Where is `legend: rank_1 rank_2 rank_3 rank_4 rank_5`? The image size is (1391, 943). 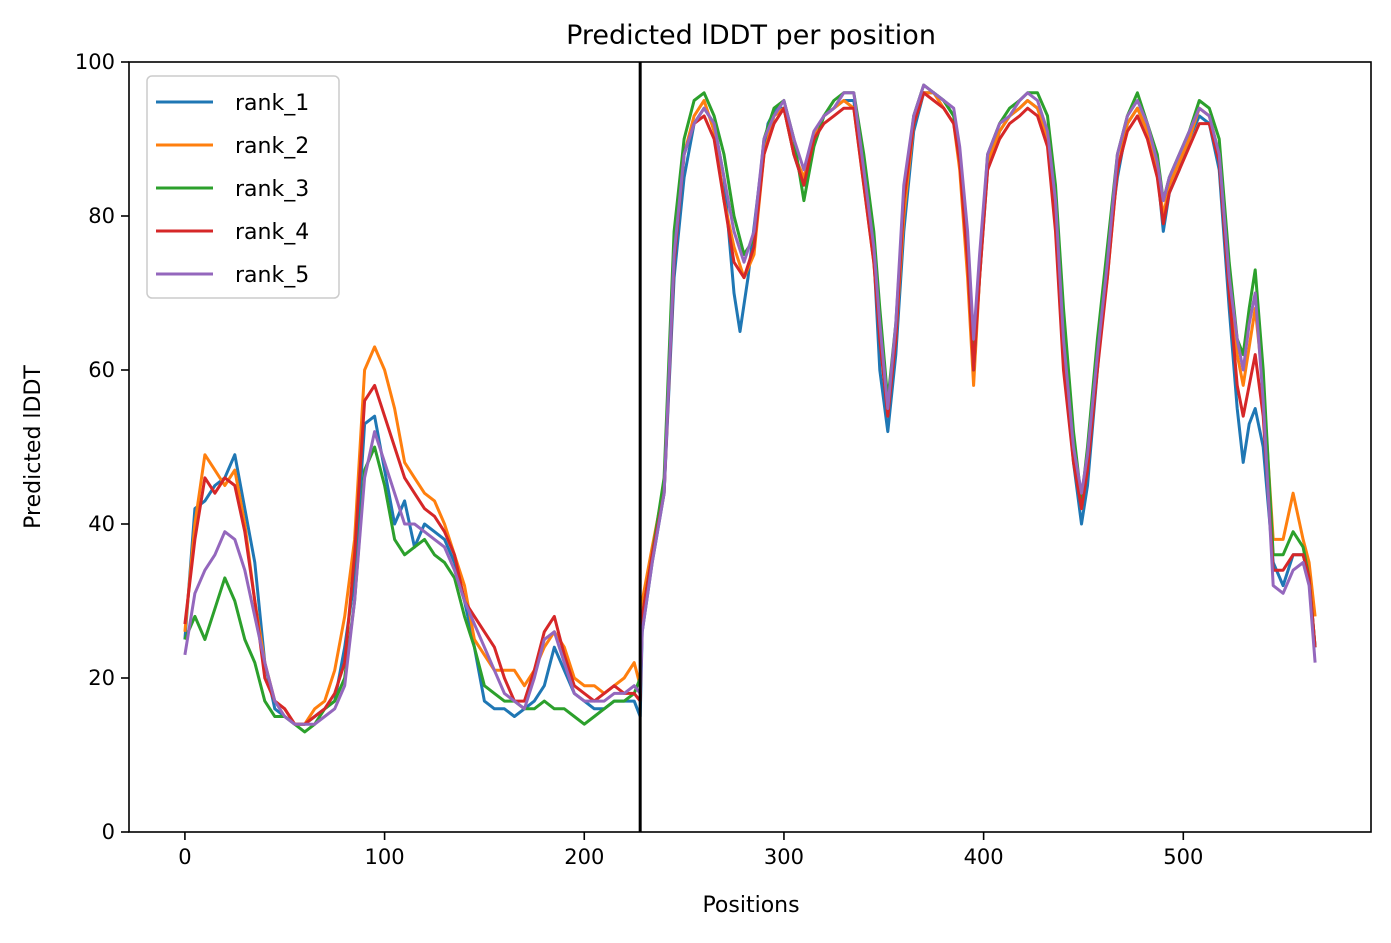
legend: rank_1 rank_2 rank_3 rank_4 rank_5 is located at coordinates (243, 187).